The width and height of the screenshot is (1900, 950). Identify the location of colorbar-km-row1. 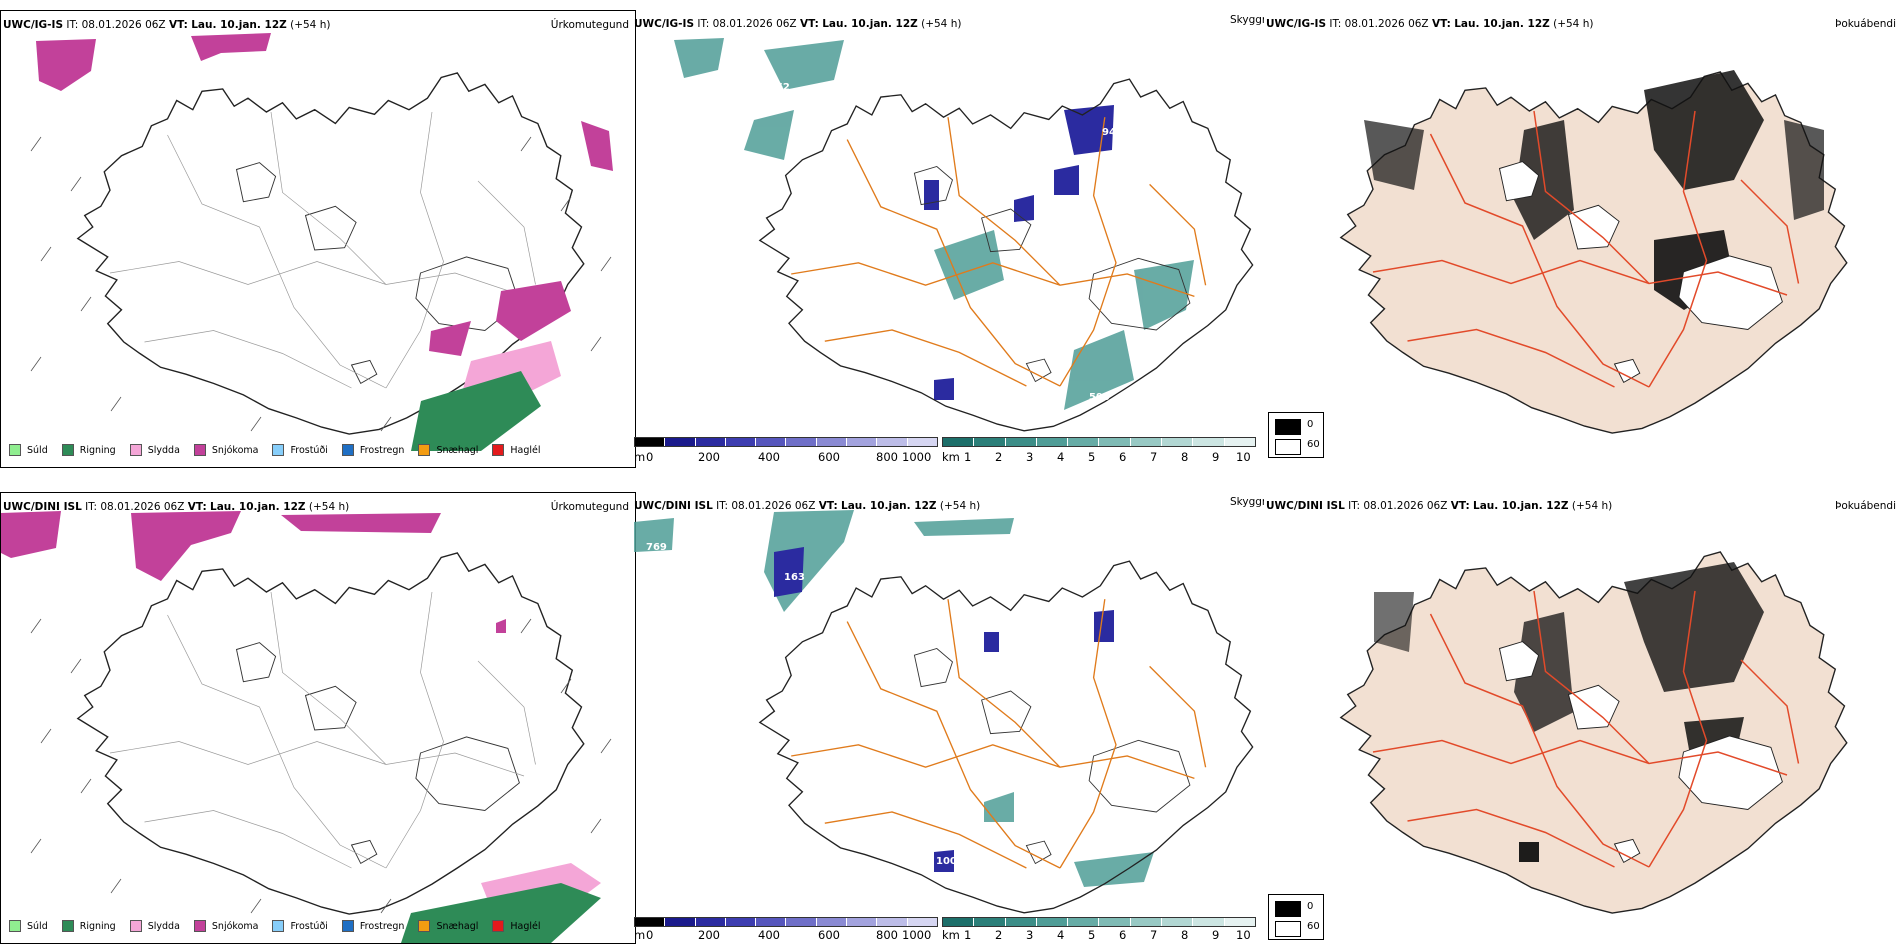
(1099, 442).